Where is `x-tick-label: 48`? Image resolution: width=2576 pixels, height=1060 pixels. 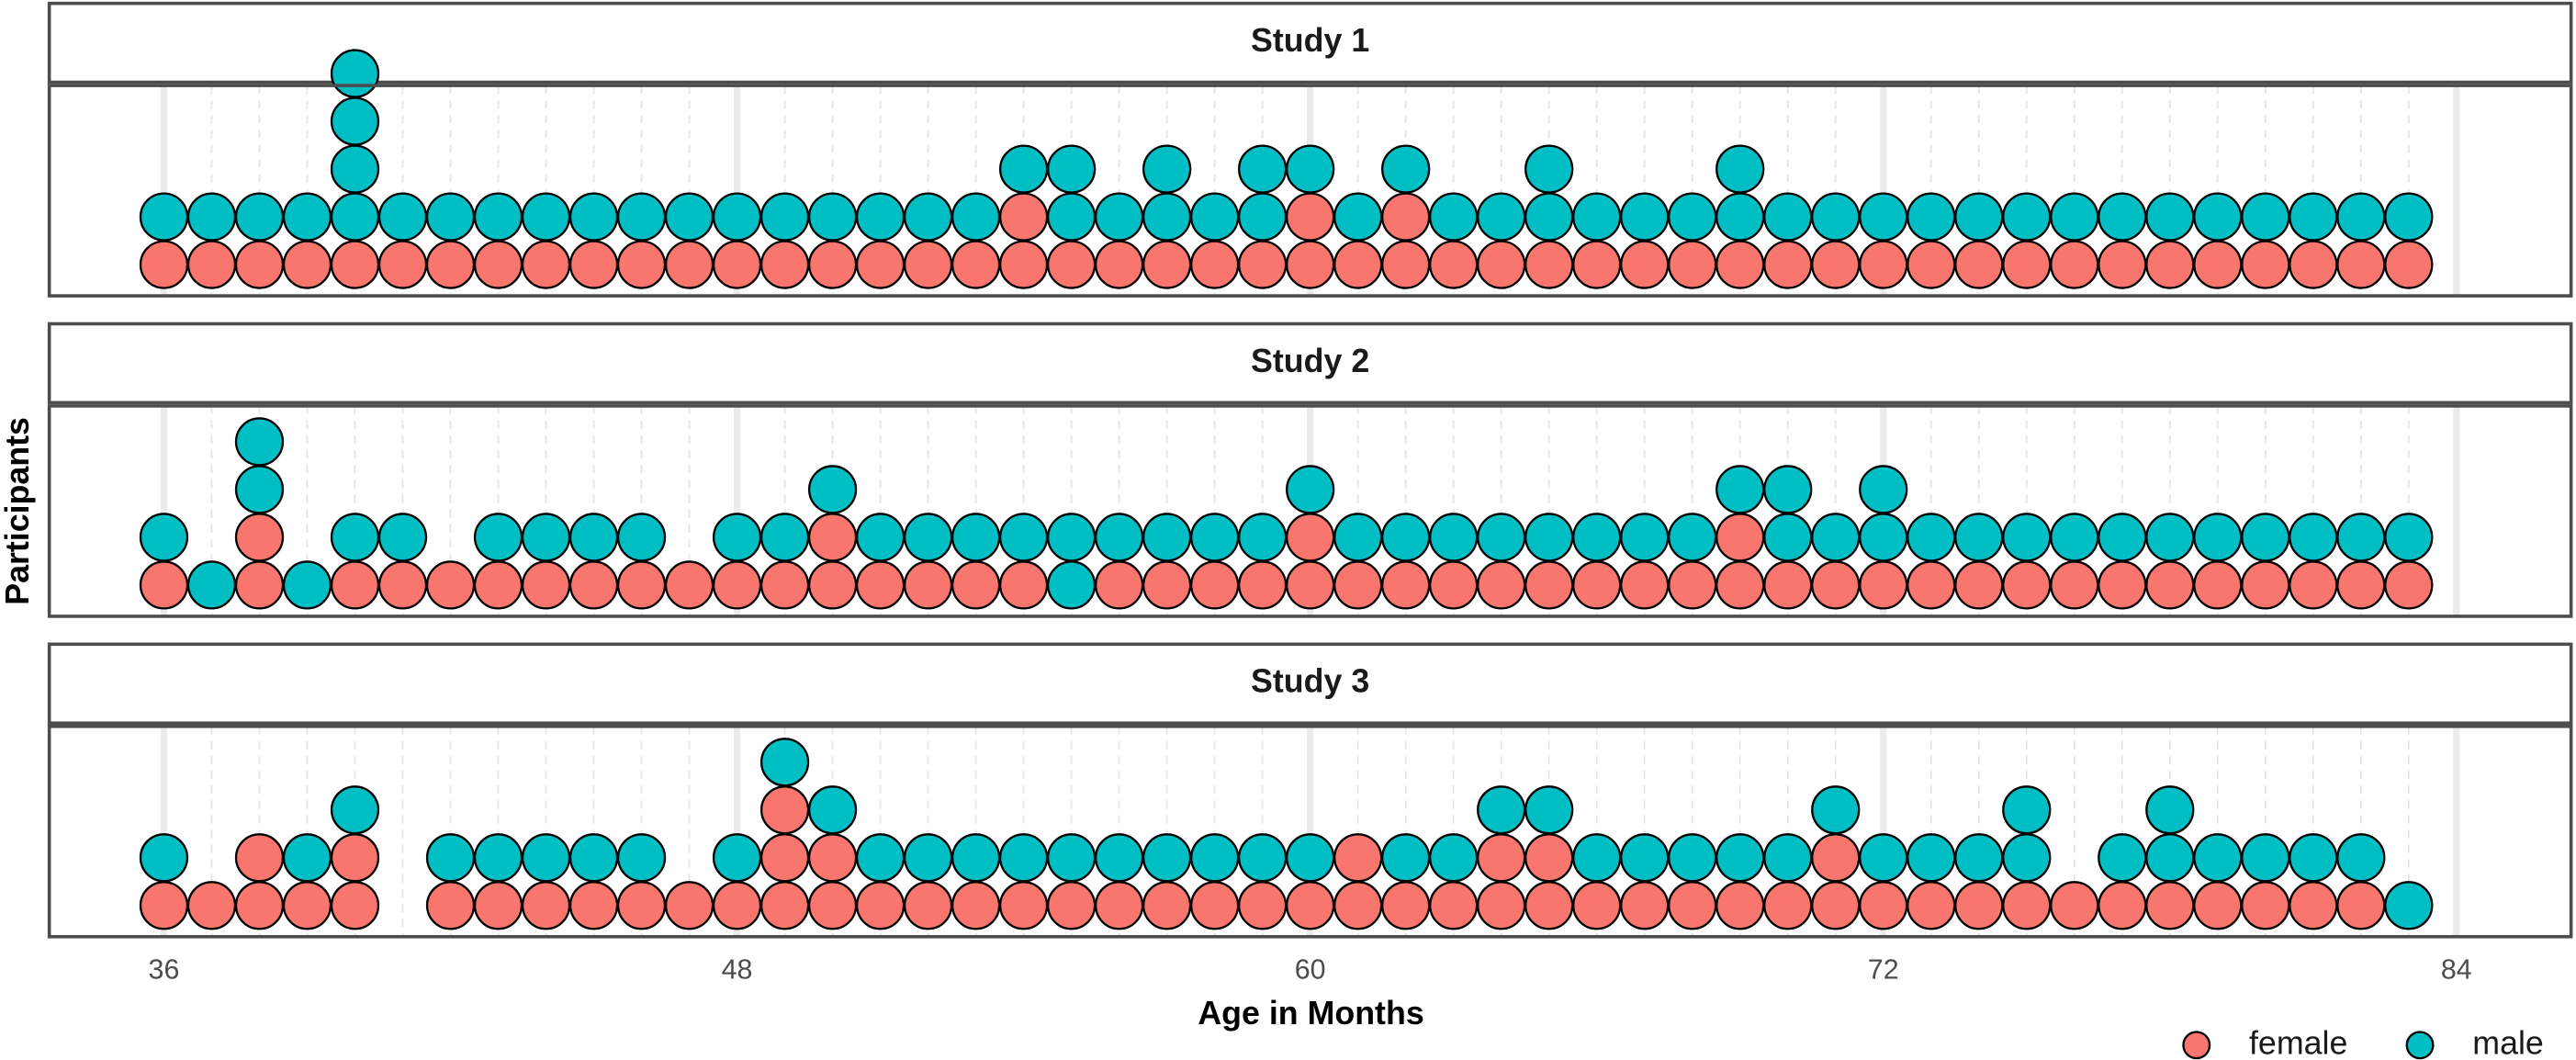 x-tick-label: 48 is located at coordinates (737, 969).